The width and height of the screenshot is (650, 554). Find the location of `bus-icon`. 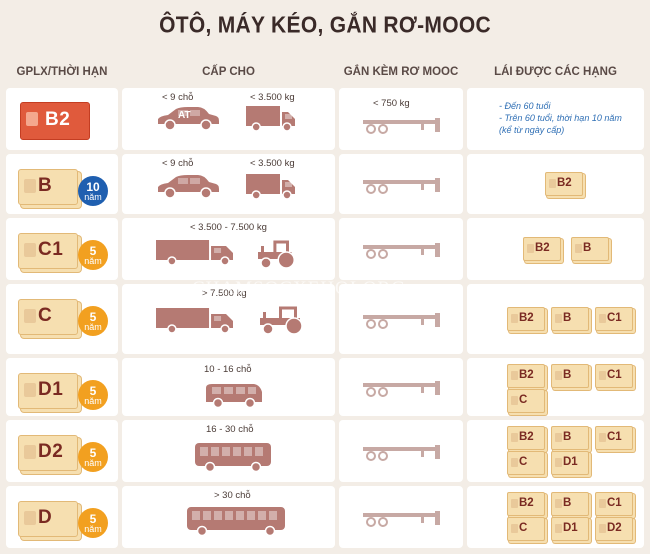

bus-icon is located at coordinates (236, 522).